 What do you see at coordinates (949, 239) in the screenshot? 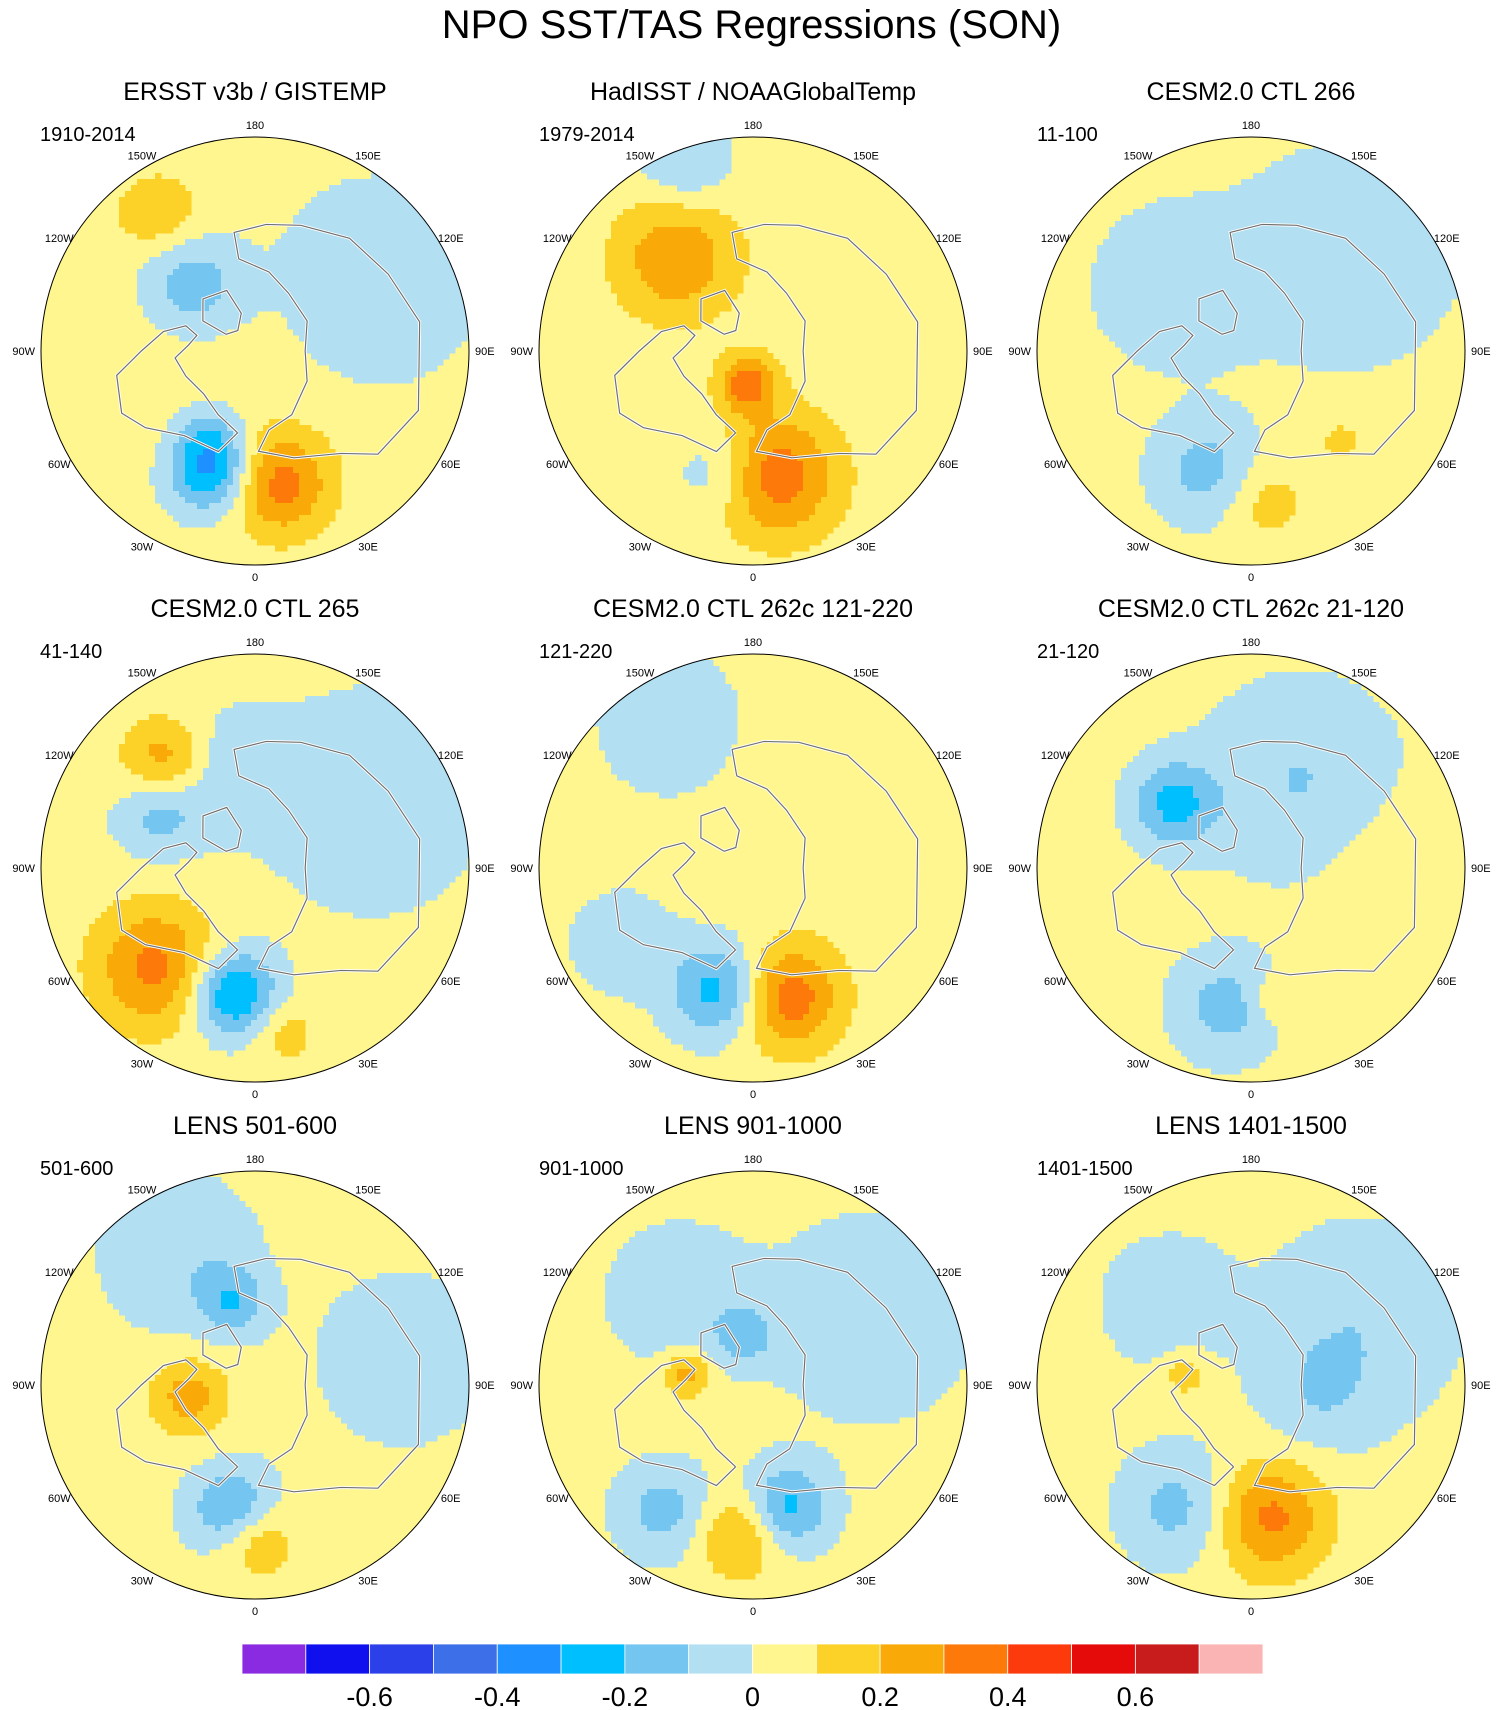
I see `longitude-label: 120E` at bounding box center [949, 239].